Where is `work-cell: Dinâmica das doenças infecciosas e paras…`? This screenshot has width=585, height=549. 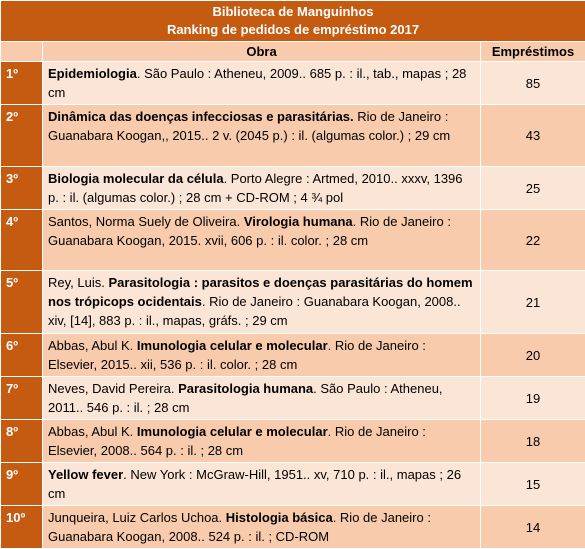 work-cell: Dinâmica das doenças infecciosas e paras… is located at coordinates (262, 136).